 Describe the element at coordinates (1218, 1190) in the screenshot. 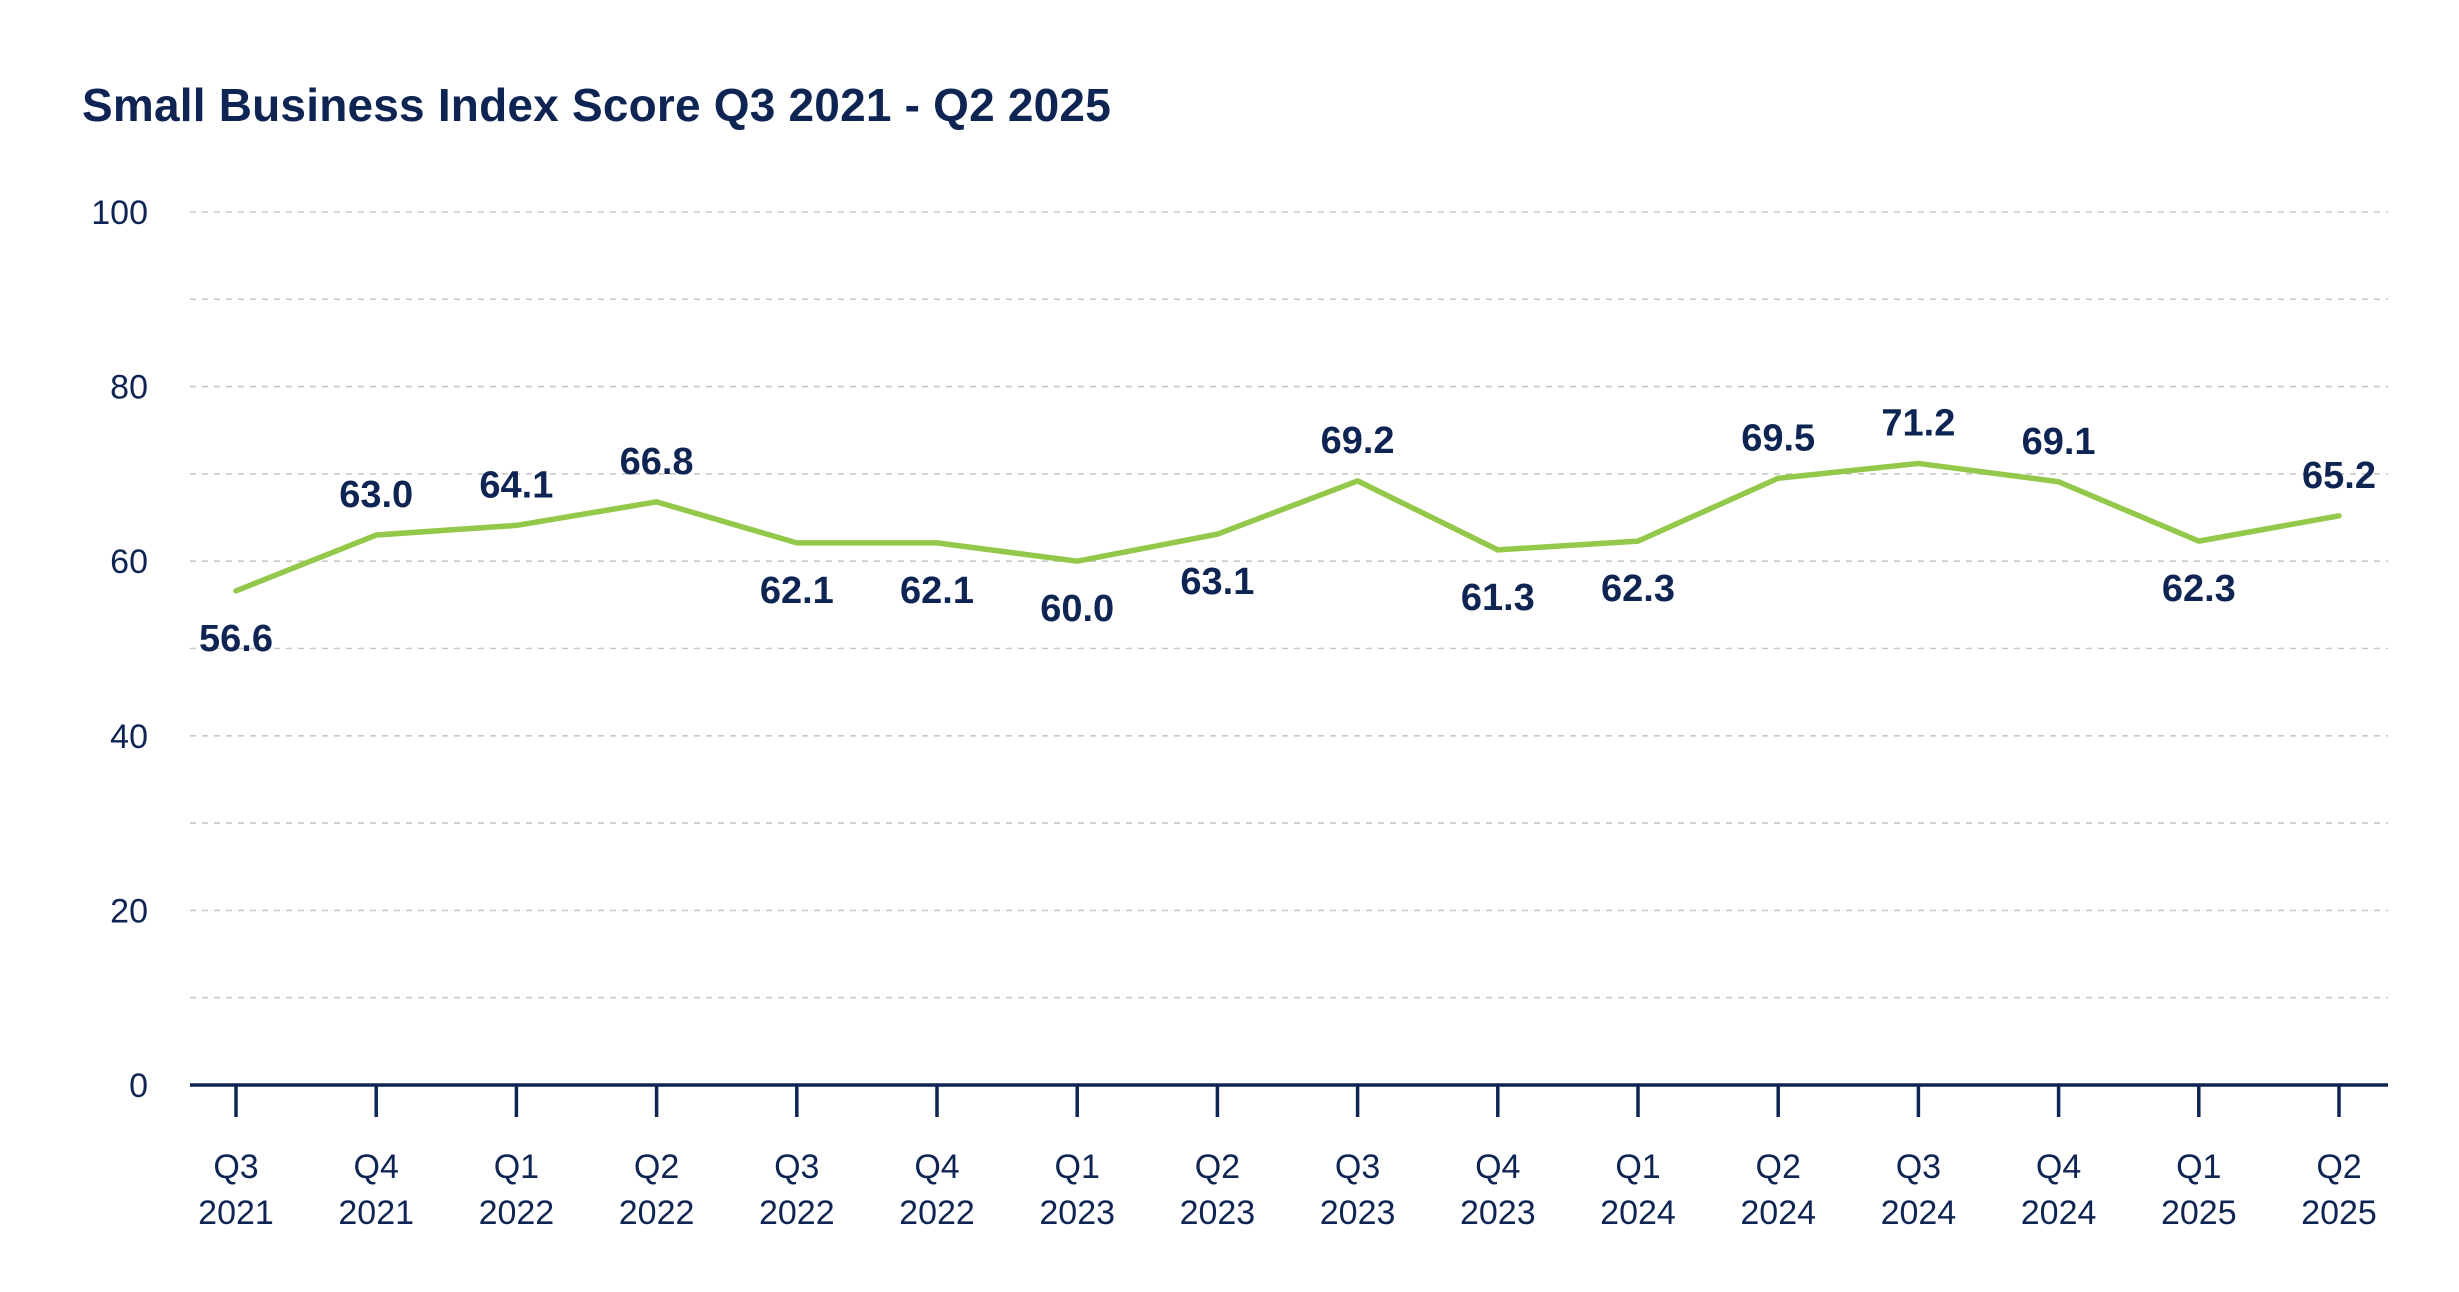

I see `x-tick-label: Q2 2023` at that location.